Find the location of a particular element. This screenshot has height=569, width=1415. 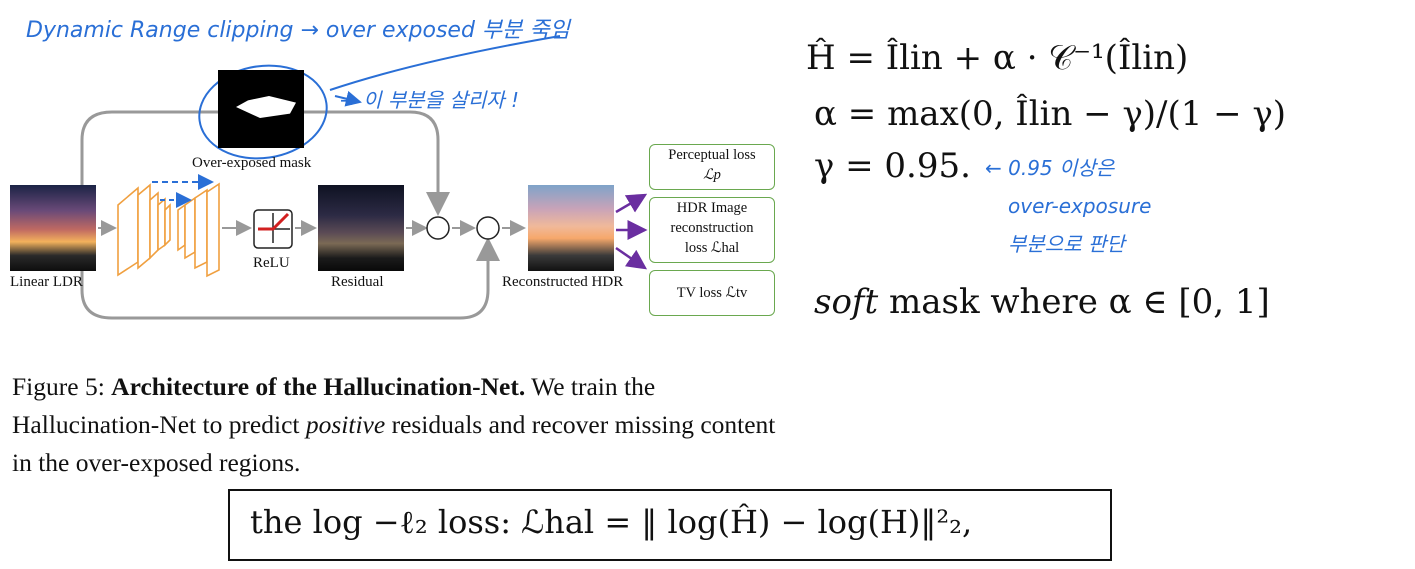

hdr-loss-line1: HDR Image is located at coordinates (712, 208).